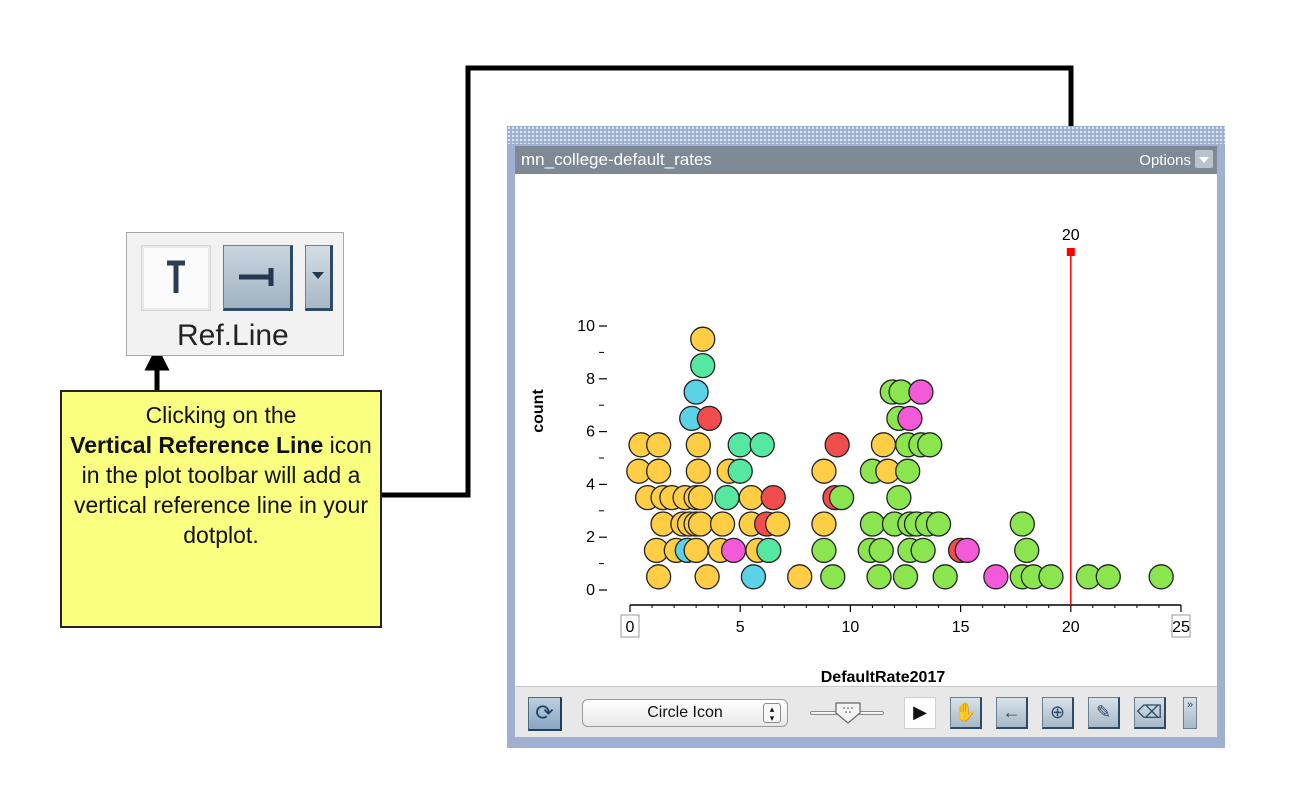  I want to click on point-style-value: Circle Icon, so click(685, 712).